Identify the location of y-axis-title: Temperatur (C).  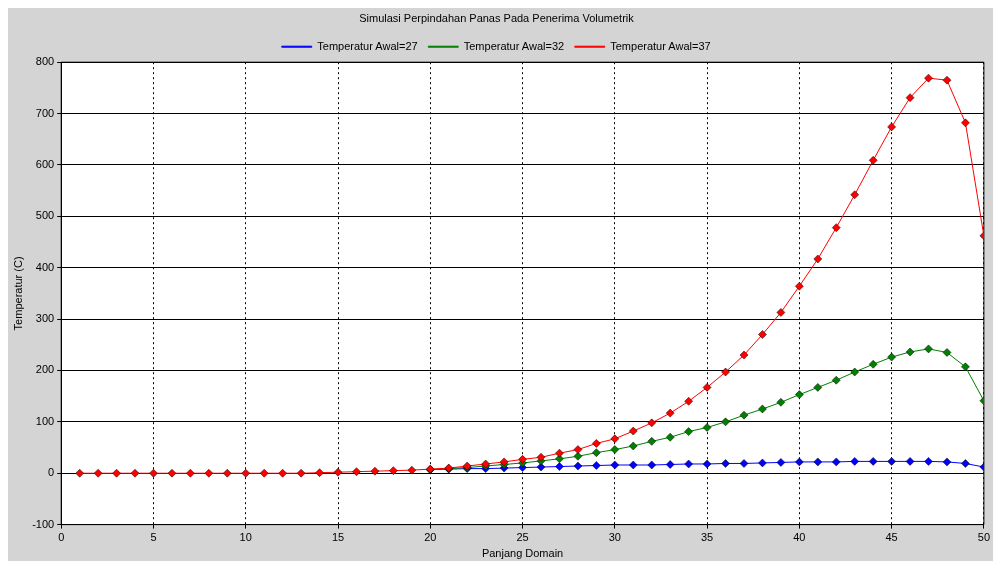
(17, 293).